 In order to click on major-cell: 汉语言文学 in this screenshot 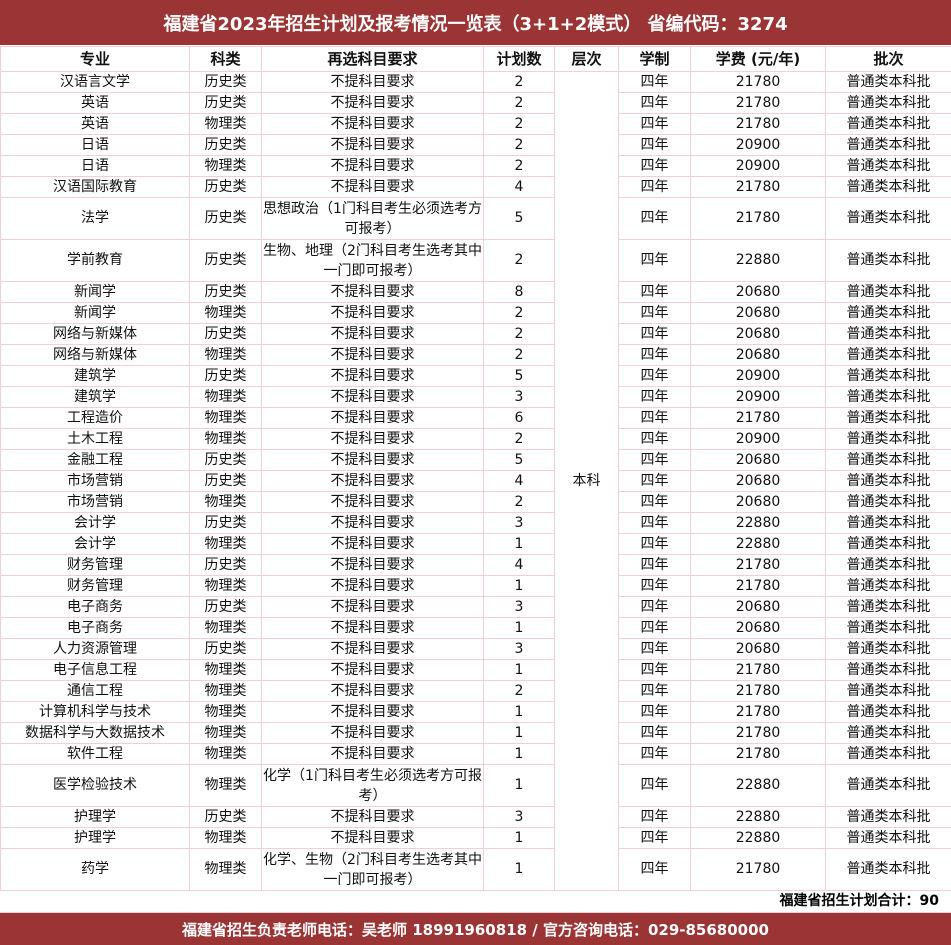, I will do `click(95, 82)`.